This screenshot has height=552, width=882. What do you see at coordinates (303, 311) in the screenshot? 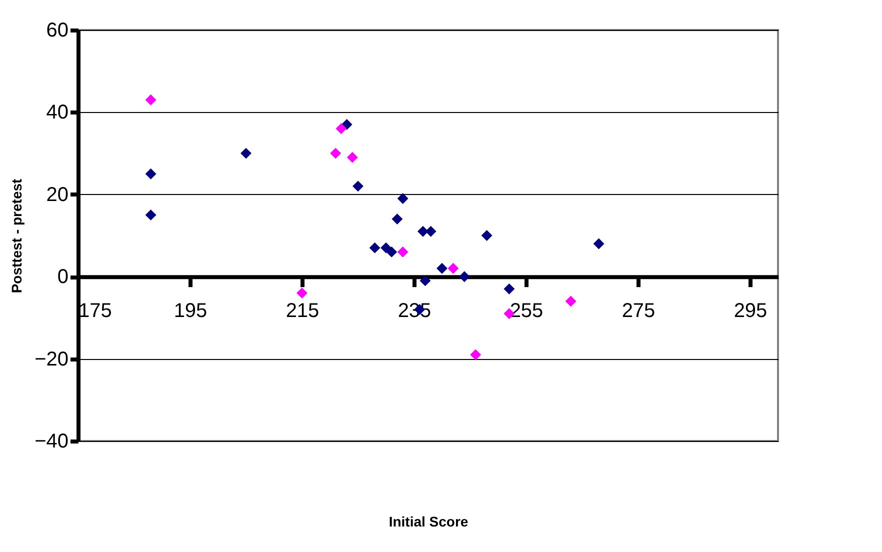
I see `x-tick-label: 215` at bounding box center [303, 311].